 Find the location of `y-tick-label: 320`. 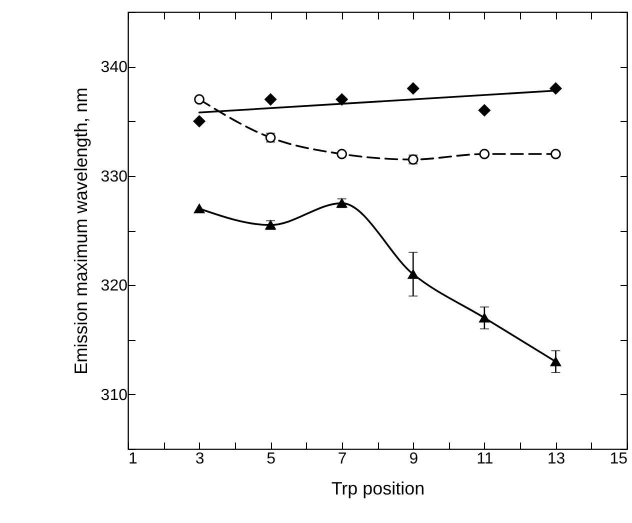

y-tick-label: 320 is located at coordinates (114, 286).